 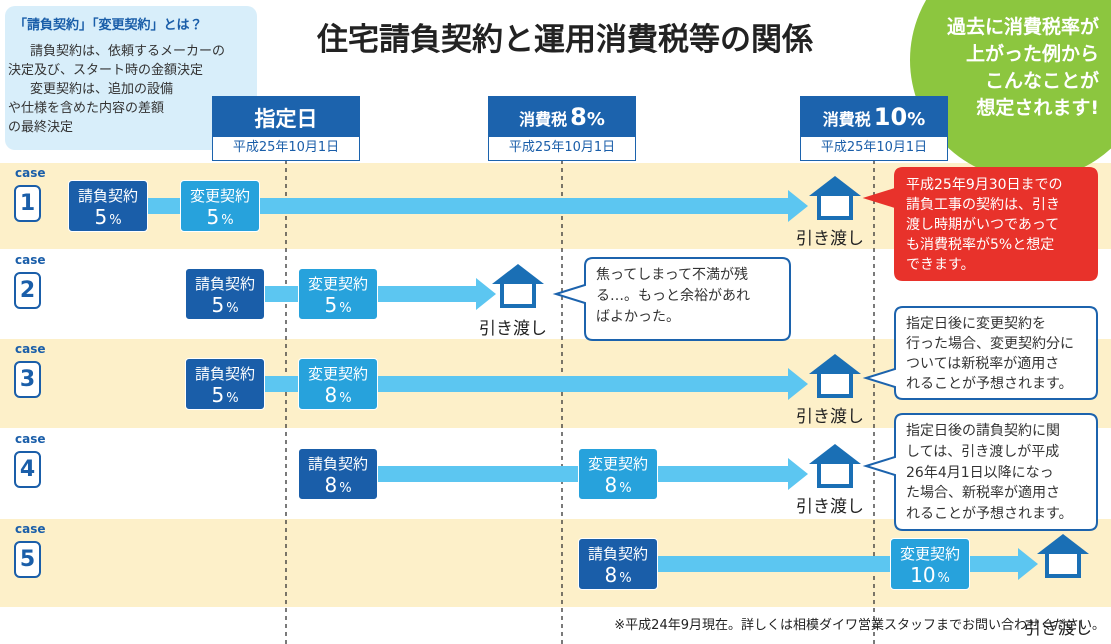 I want to click on callout-line: 平成25年9月30日までの, so click(x=984, y=185).